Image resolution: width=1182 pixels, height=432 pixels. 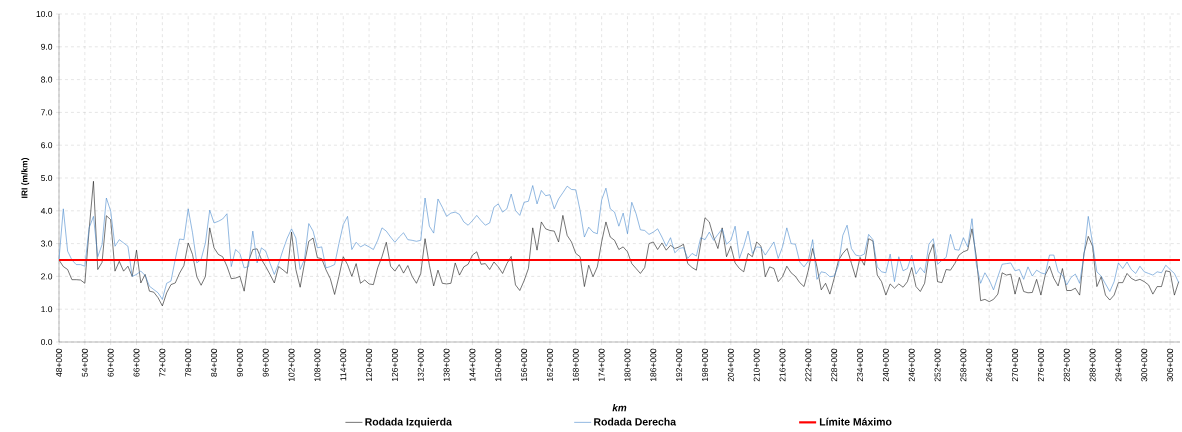 What do you see at coordinates (1170, 365) in the screenshot?
I see `x-tick-label: 306+000` at bounding box center [1170, 365].